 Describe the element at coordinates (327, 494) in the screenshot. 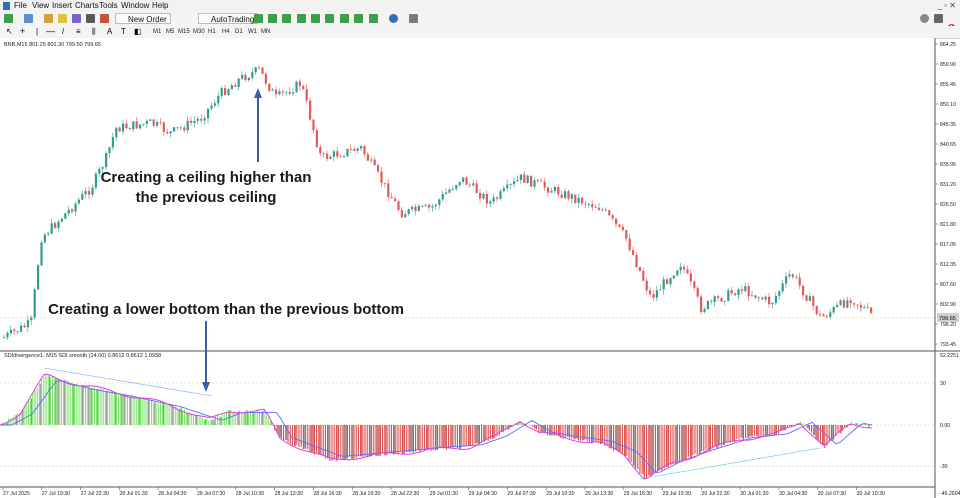

I see `time-axis-label: 28 Jul 16:30` at that location.